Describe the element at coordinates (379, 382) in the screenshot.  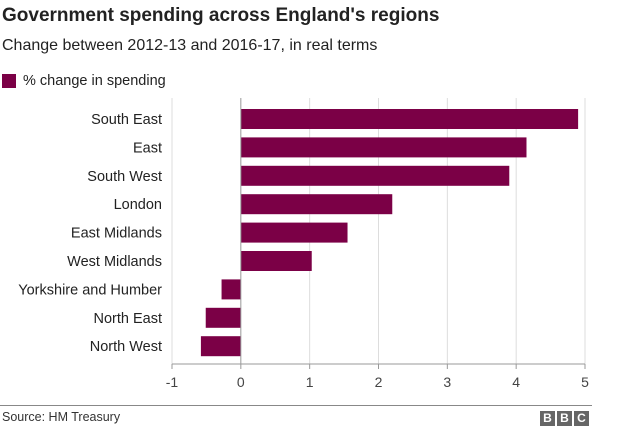
I see `x-tick-label: 2` at that location.